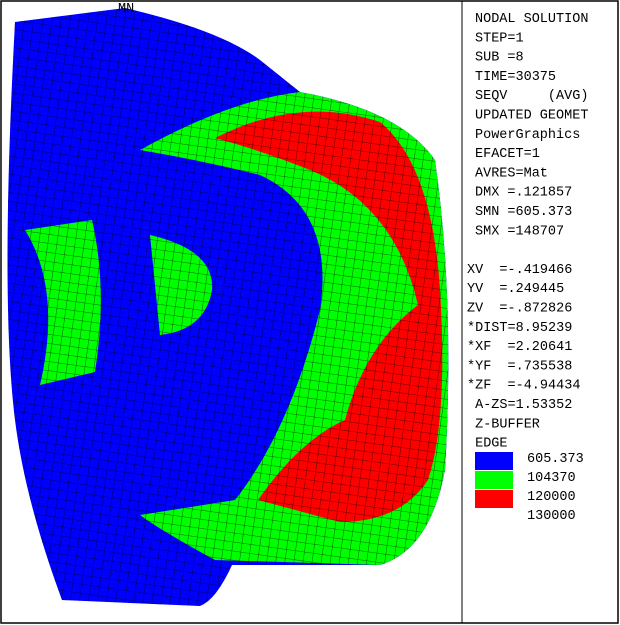 This screenshot has height=625, width=620. What do you see at coordinates (515, 289) in the screenshot?
I see `view-line: YV =.249445` at bounding box center [515, 289].